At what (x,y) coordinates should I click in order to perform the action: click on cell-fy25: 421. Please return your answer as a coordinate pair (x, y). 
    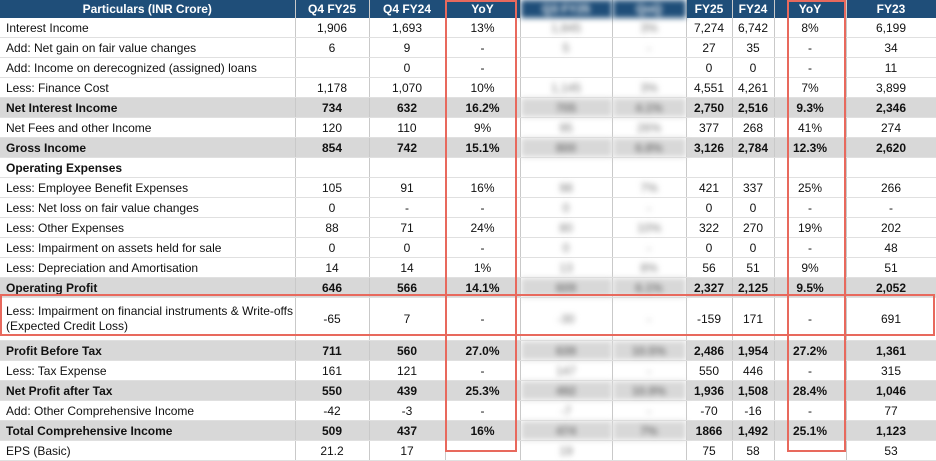
    Looking at the image, I should click on (709, 187).